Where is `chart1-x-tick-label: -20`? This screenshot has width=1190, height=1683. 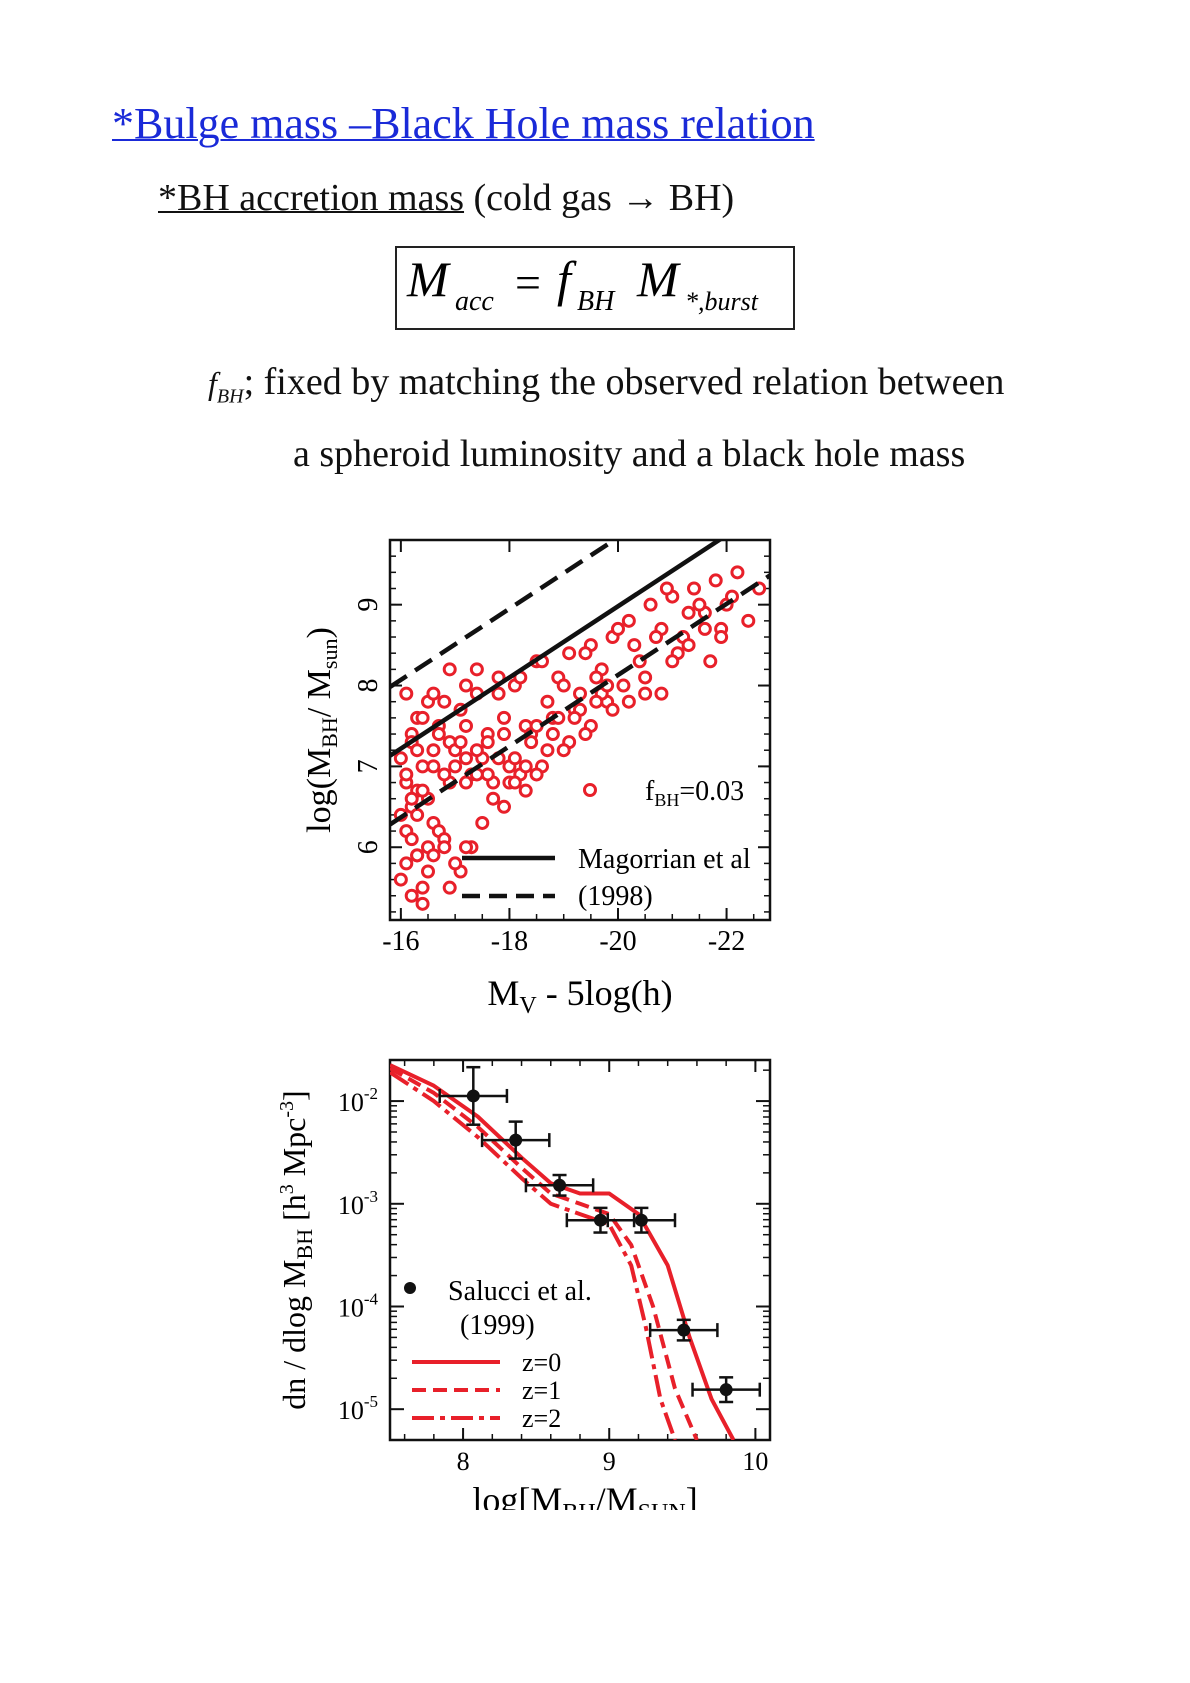
chart1-x-tick-label: -20 is located at coordinates (617, 941).